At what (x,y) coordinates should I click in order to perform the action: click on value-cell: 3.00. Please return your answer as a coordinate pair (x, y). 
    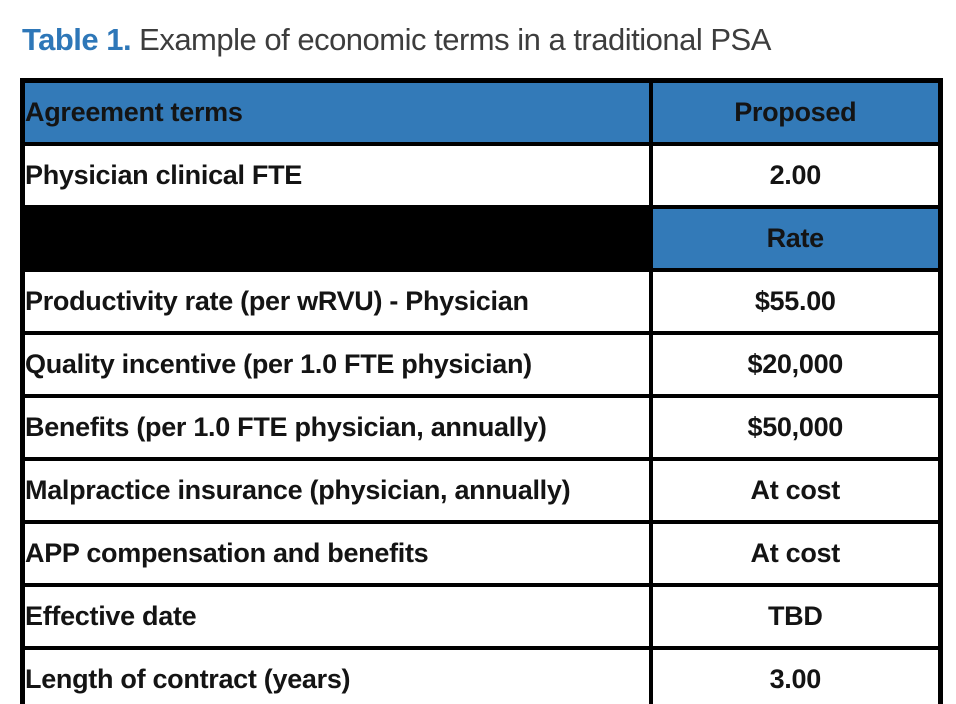
    Looking at the image, I should click on (795, 675).